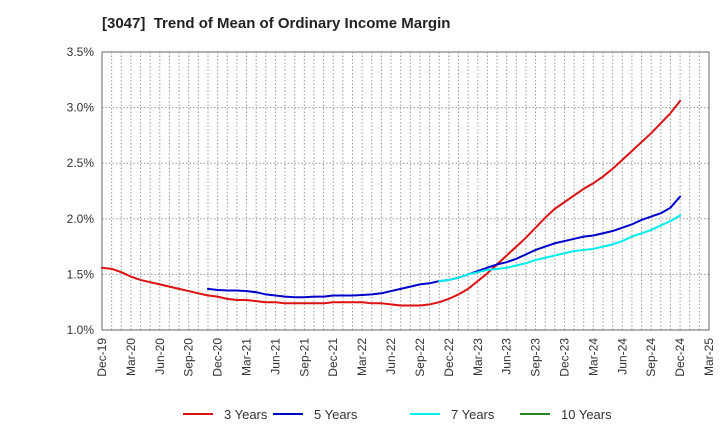 The width and height of the screenshot is (720, 440). Describe the element at coordinates (680, 357) in the screenshot. I see `x-tick-label: Dec-24` at that location.